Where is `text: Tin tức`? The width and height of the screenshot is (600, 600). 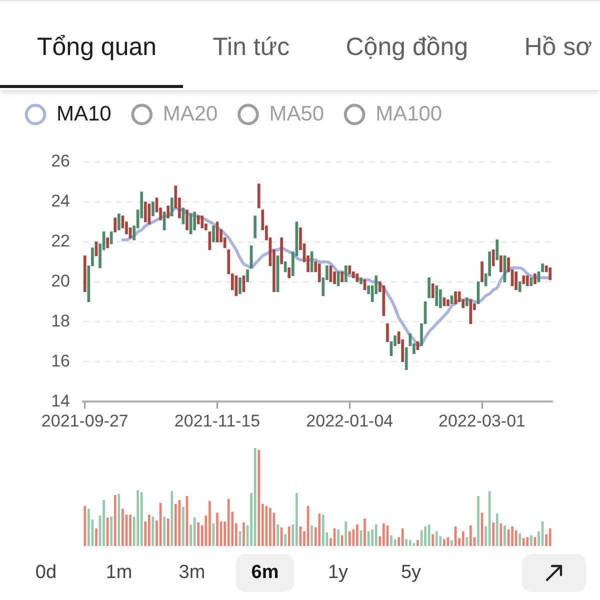 text: Tin tức is located at coordinates (251, 47).